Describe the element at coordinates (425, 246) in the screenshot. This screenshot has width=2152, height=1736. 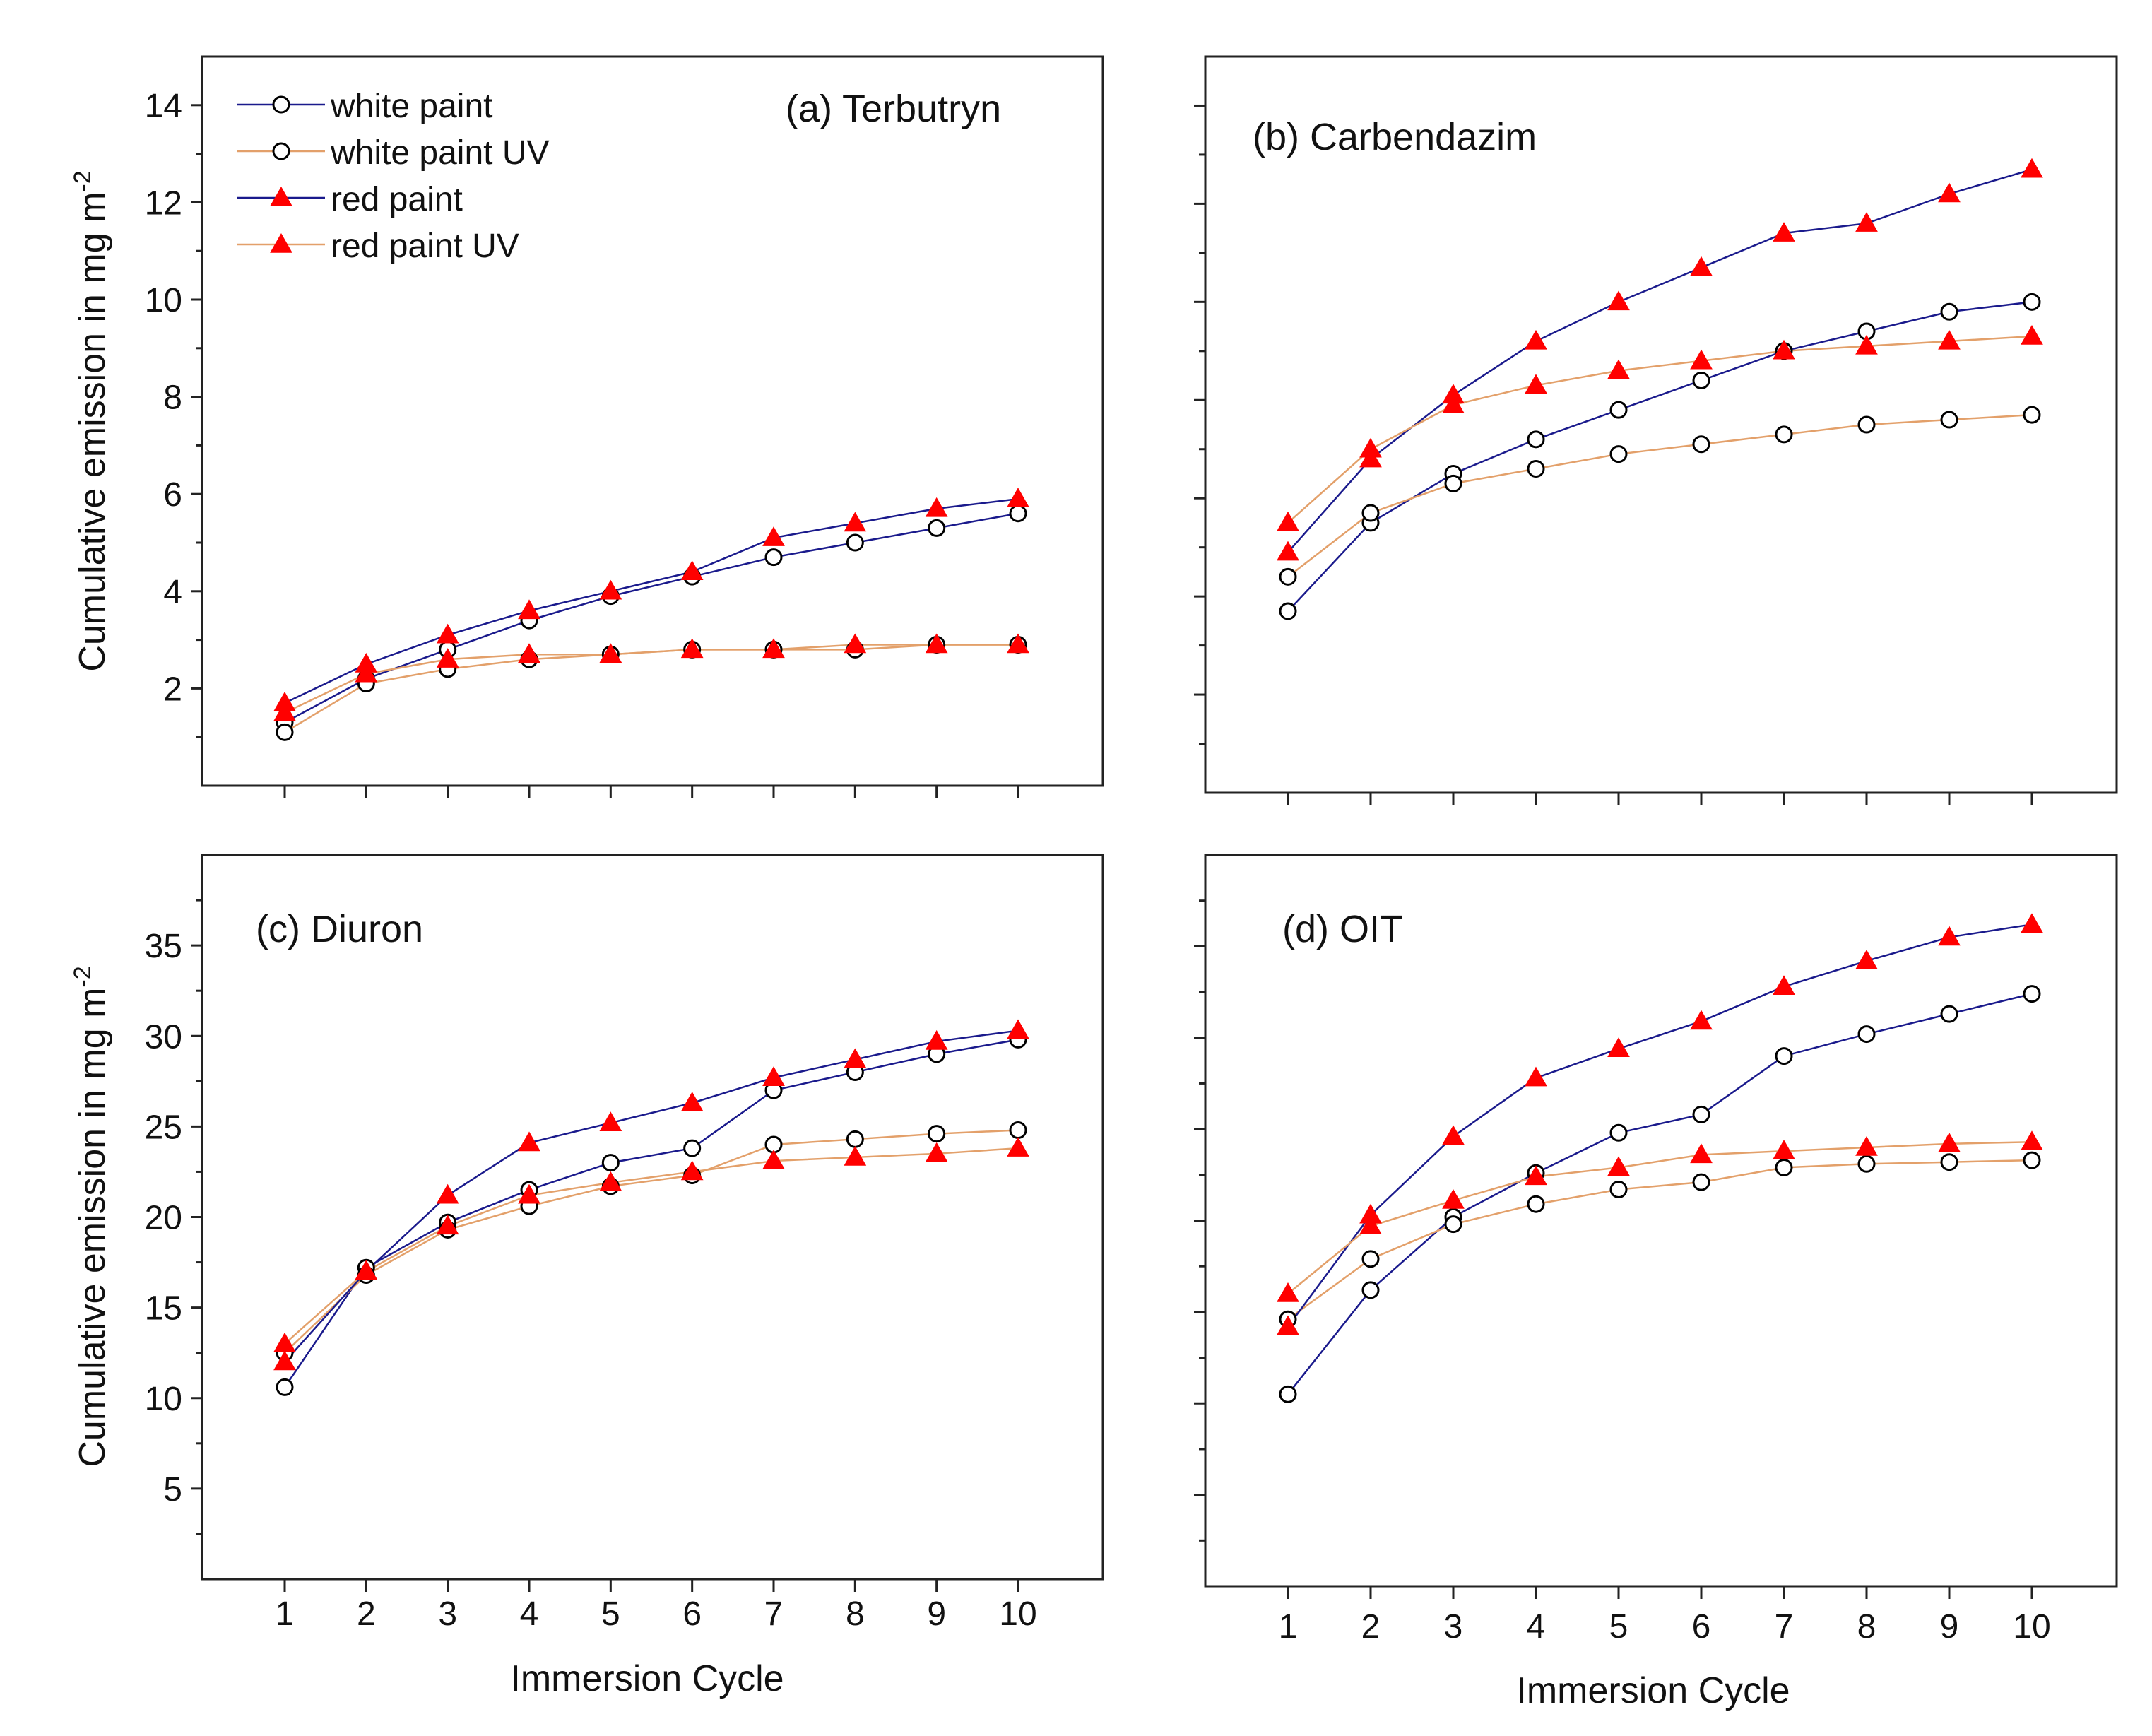
I see `legend-label-red_paint_uv: red paint UV` at that location.